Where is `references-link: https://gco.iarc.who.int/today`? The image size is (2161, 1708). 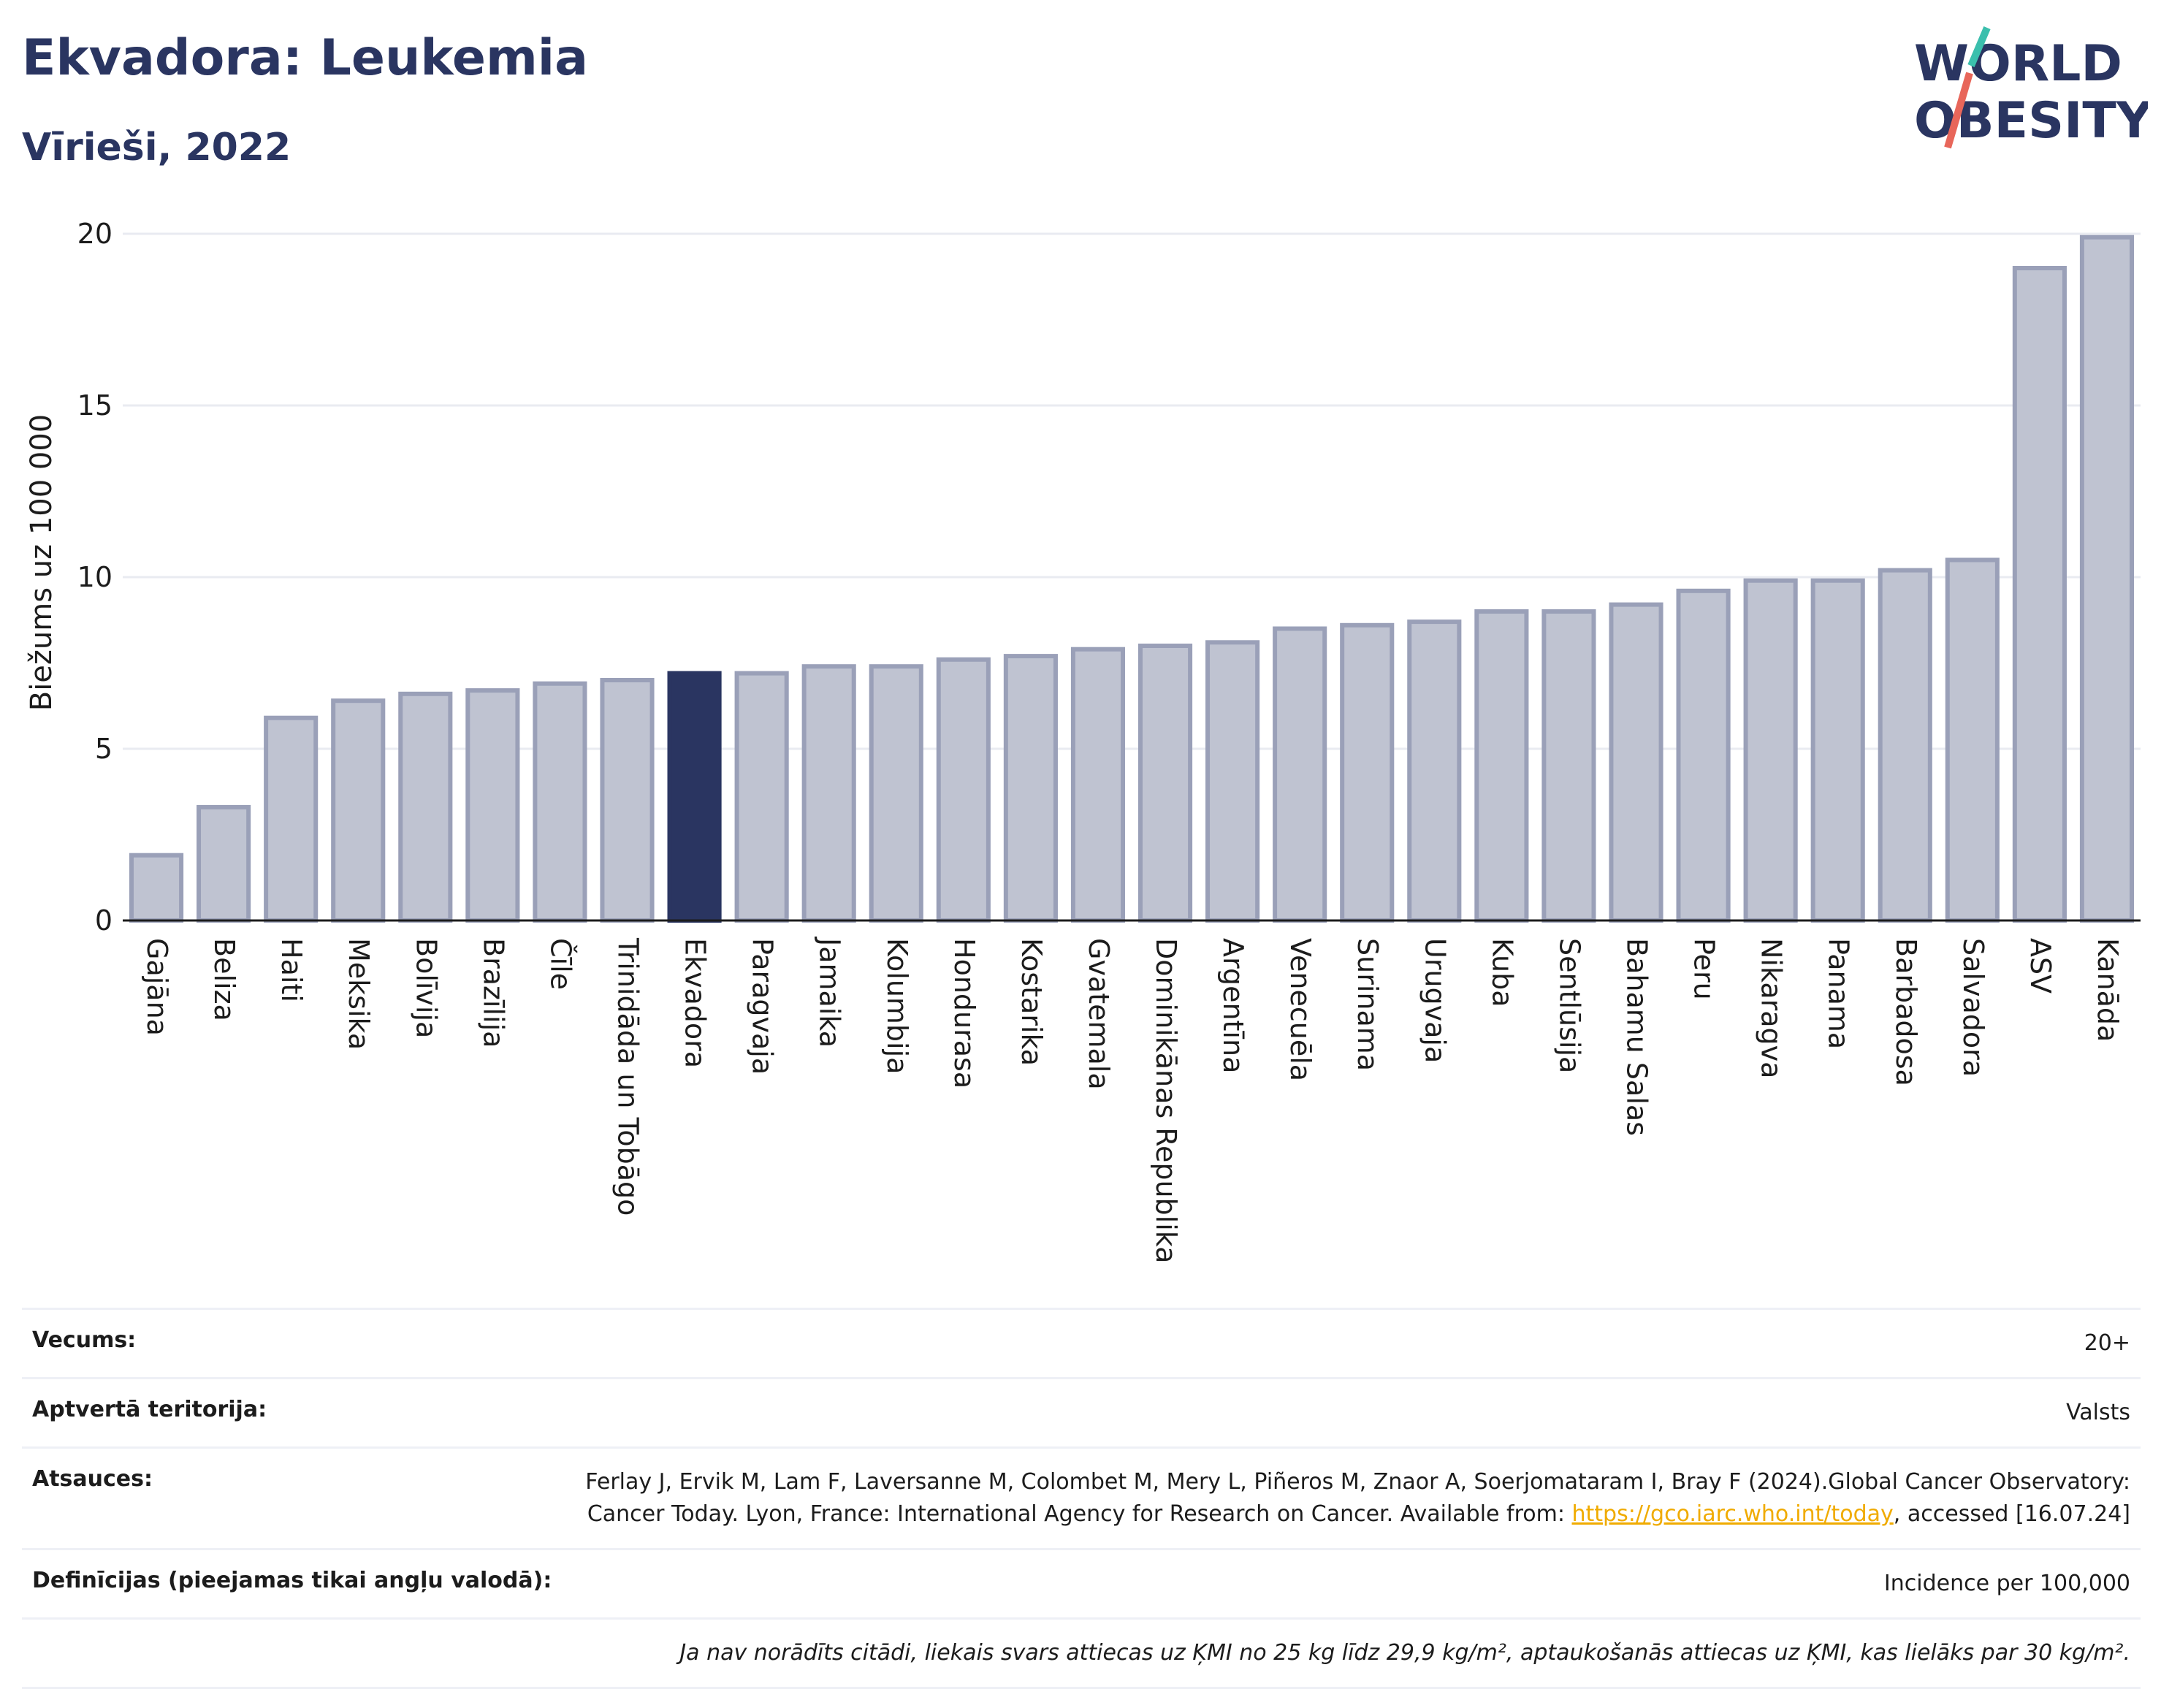
references-link: https://gco.iarc.who.int/today is located at coordinates (1732, 1514).